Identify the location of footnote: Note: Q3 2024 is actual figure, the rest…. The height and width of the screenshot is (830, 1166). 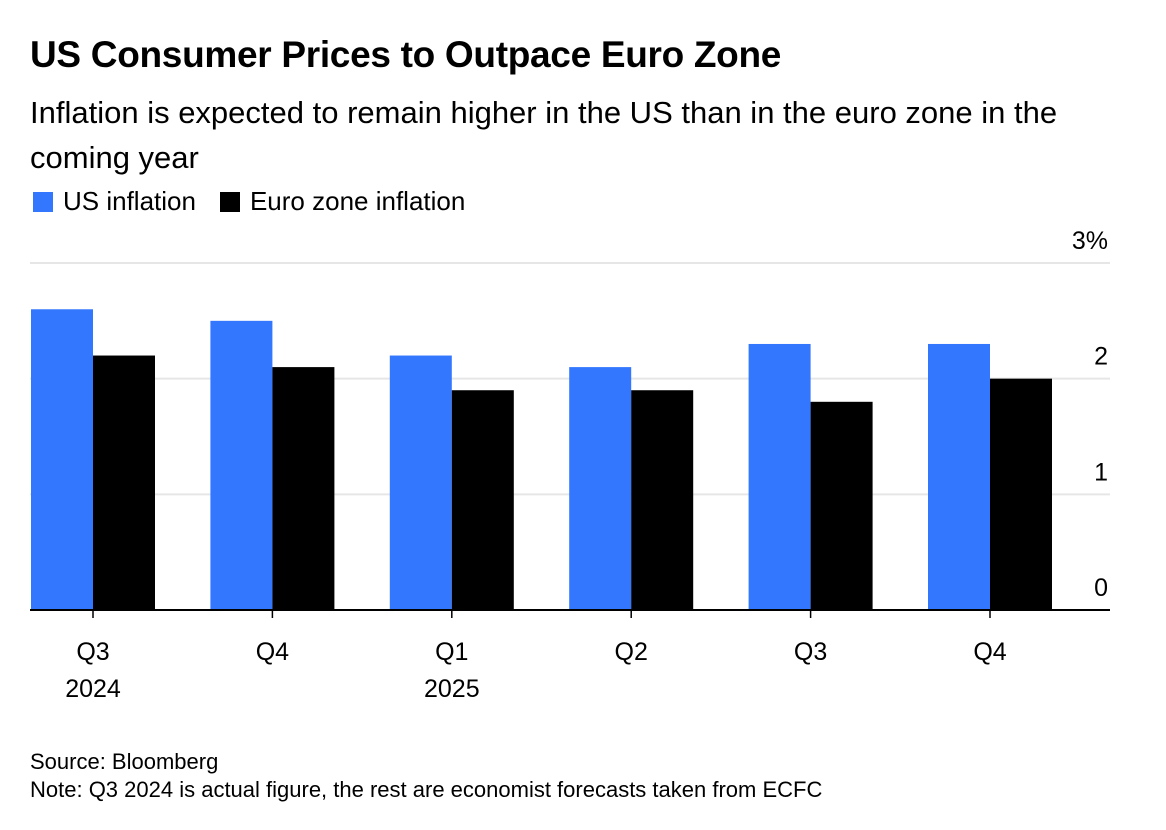
(426, 789).